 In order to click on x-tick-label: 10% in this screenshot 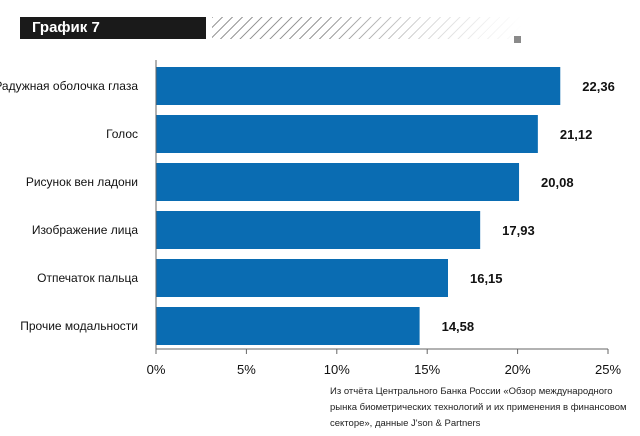, I will do `click(337, 369)`.